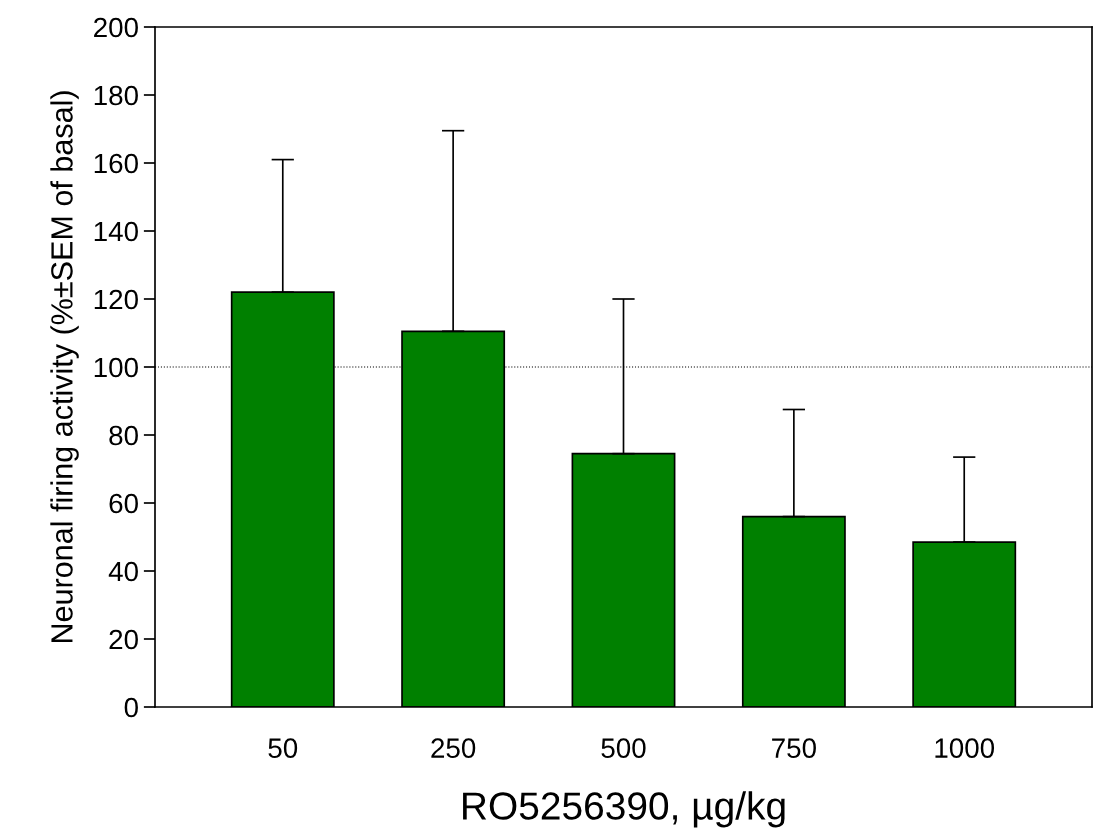 This screenshot has width=1094, height=839. What do you see at coordinates (116, 231) in the screenshot?
I see `y-tick-label: 140` at bounding box center [116, 231].